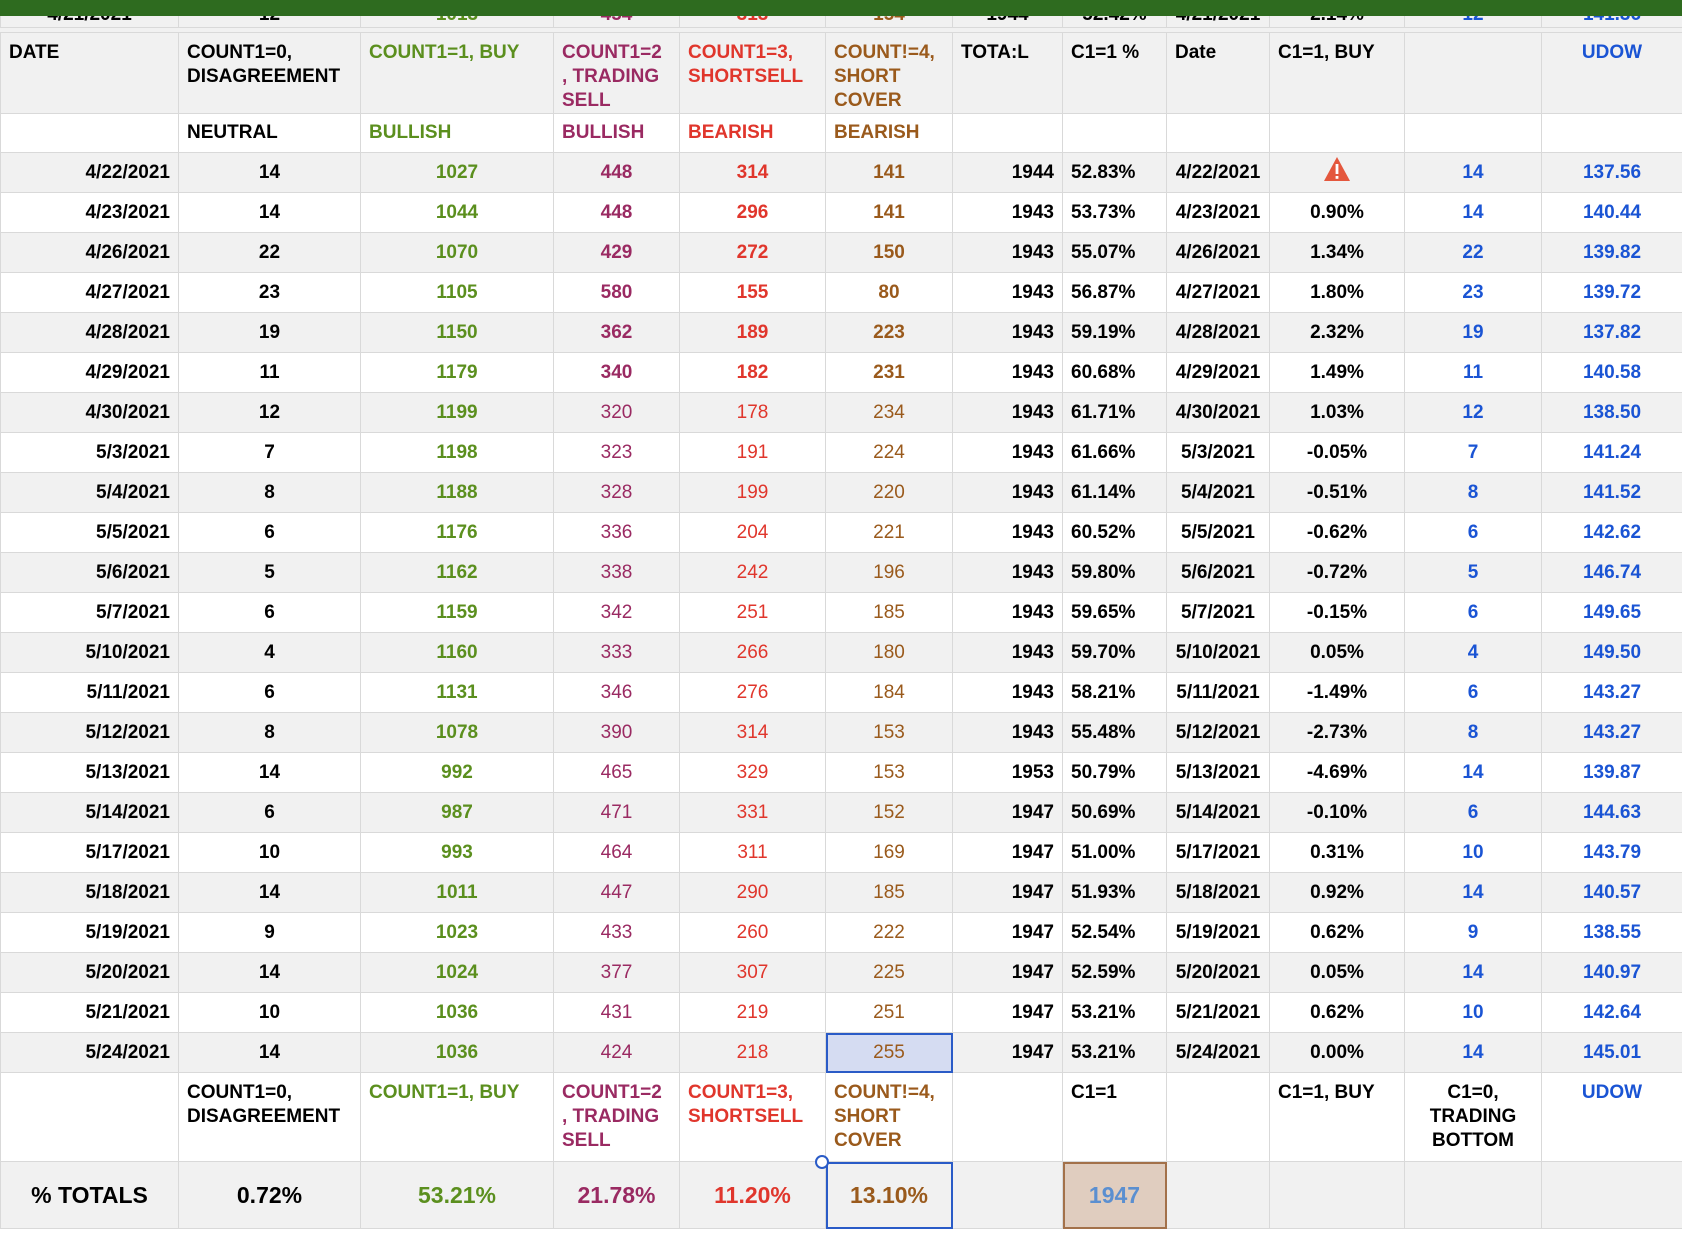 The height and width of the screenshot is (1242, 1682). What do you see at coordinates (457, 852) in the screenshot?
I see `cell-c1: 993` at bounding box center [457, 852].